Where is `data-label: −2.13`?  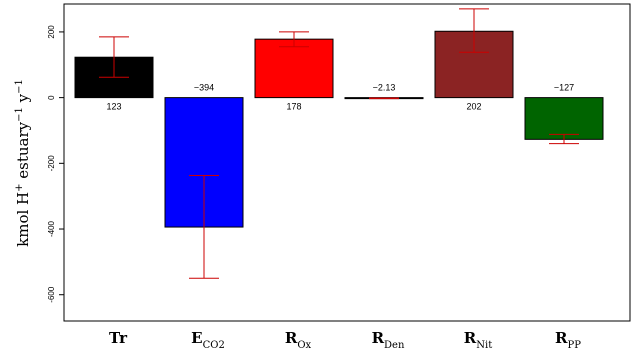 data-label: −2.13 is located at coordinates (384, 88).